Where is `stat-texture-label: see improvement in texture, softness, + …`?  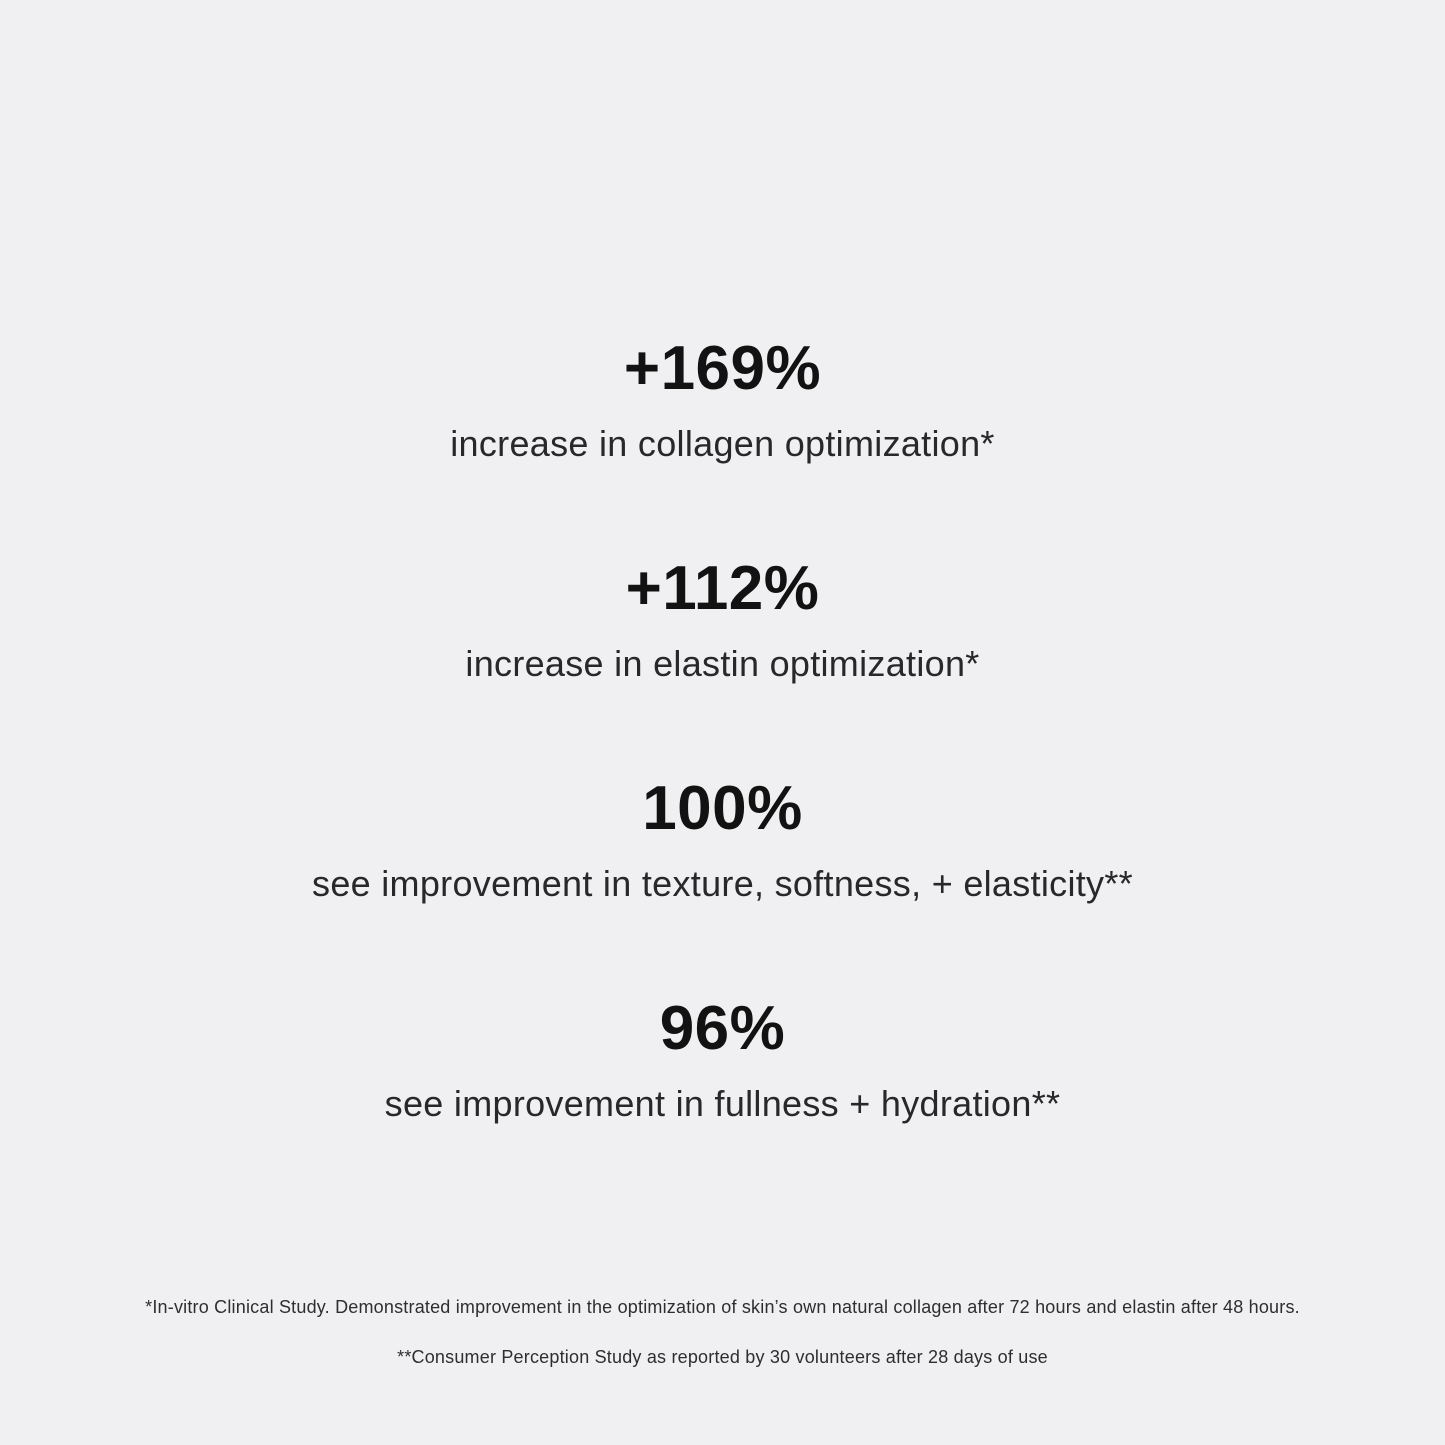
stat-texture-label: see improvement in texture, softness, + … is located at coordinates (722, 883).